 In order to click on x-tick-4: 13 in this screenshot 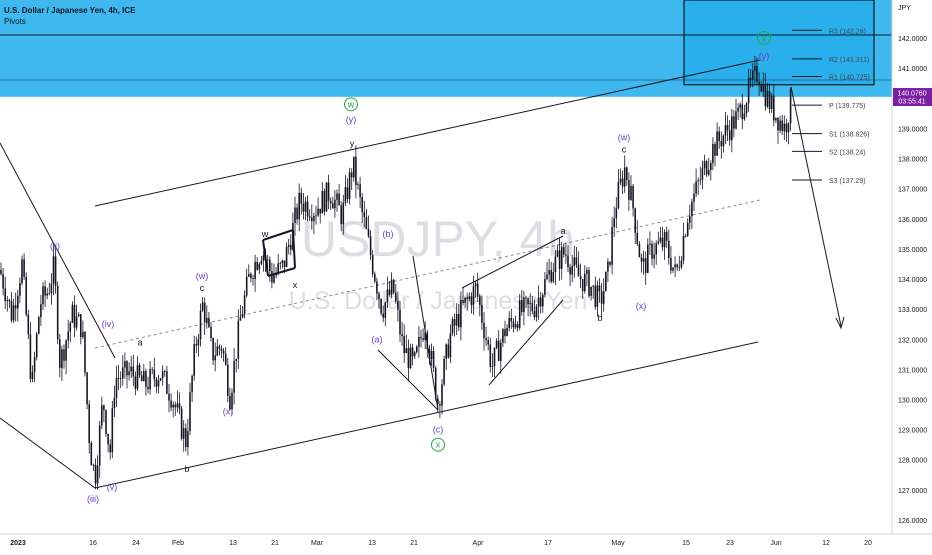, I will do `click(233, 543)`.